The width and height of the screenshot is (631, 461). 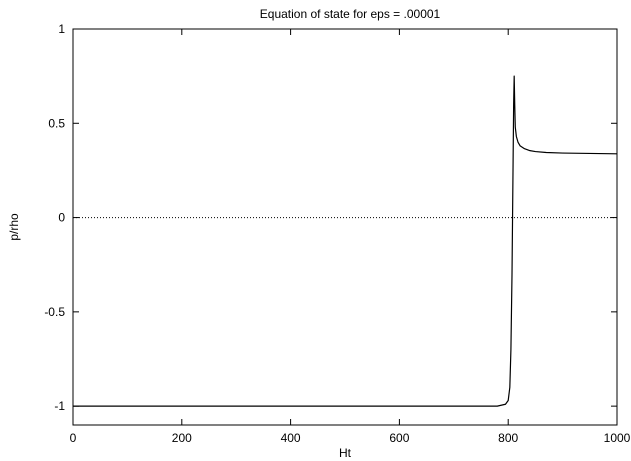 What do you see at coordinates (182, 438) in the screenshot?
I see `x-tick-label: 200` at bounding box center [182, 438].